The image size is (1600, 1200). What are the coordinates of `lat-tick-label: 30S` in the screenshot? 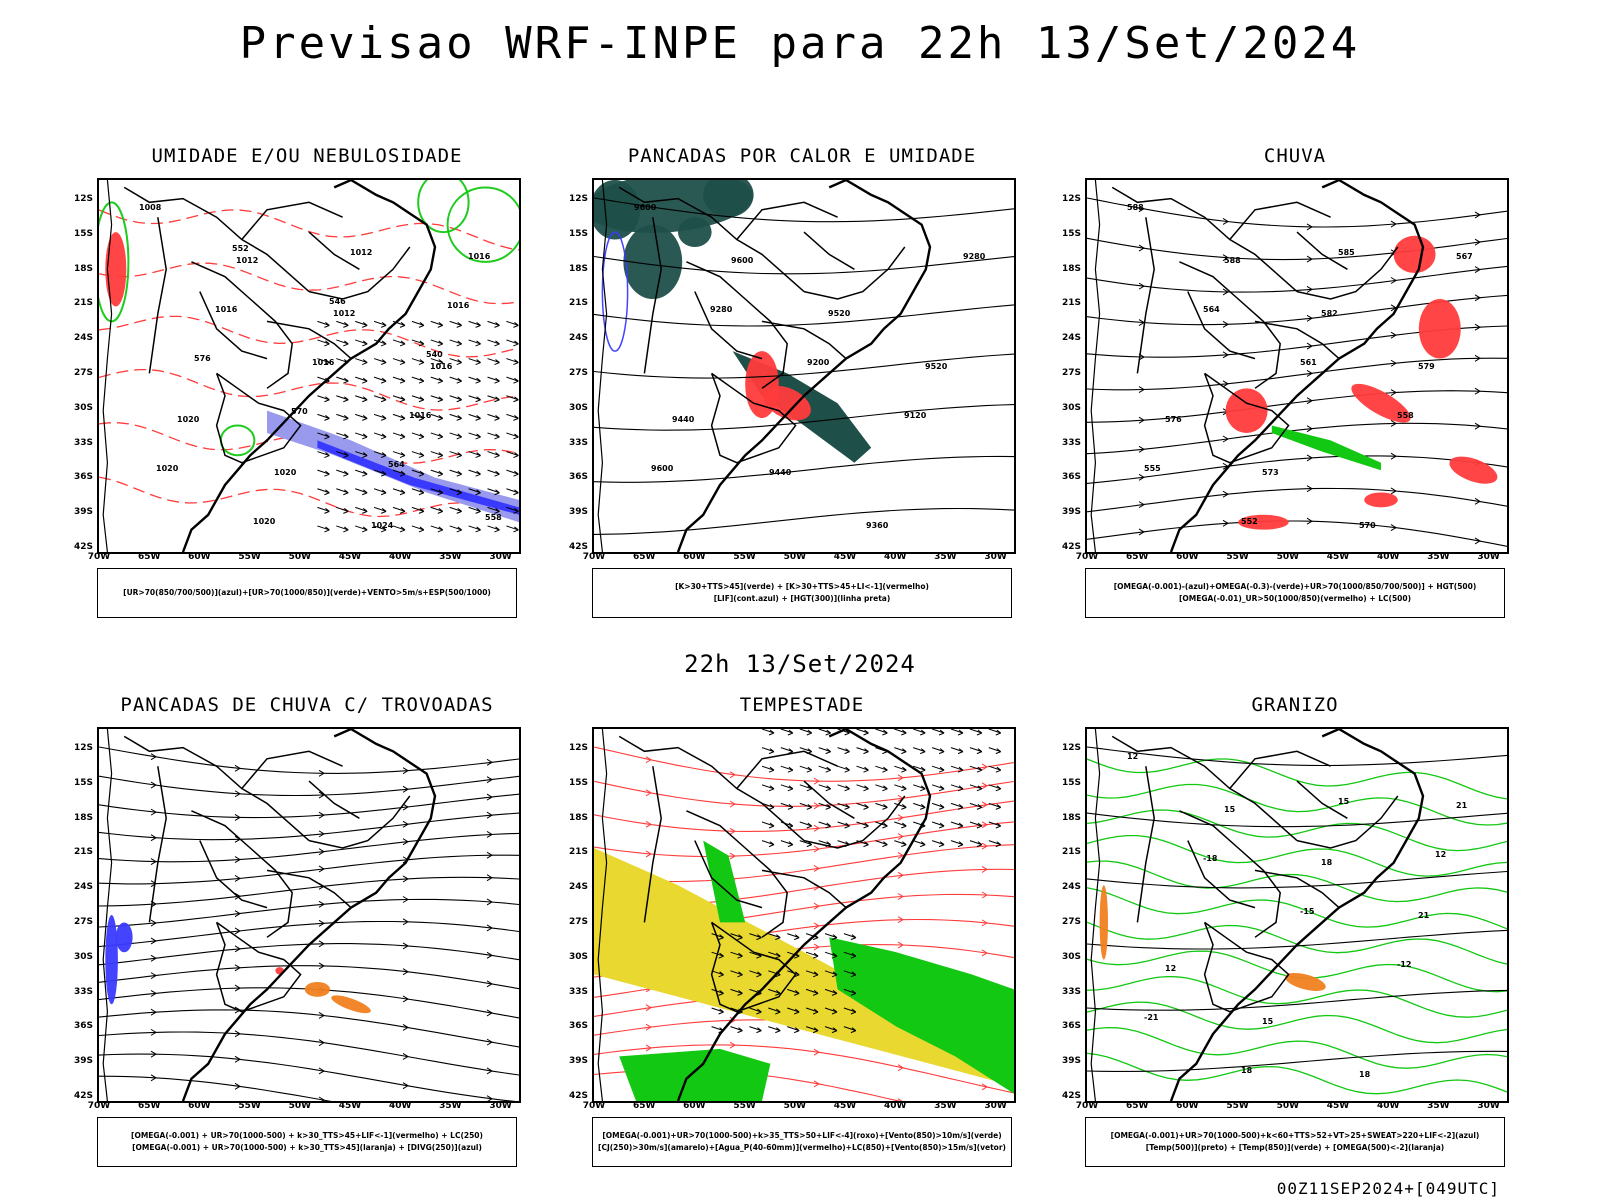 It's located at (83, 956).